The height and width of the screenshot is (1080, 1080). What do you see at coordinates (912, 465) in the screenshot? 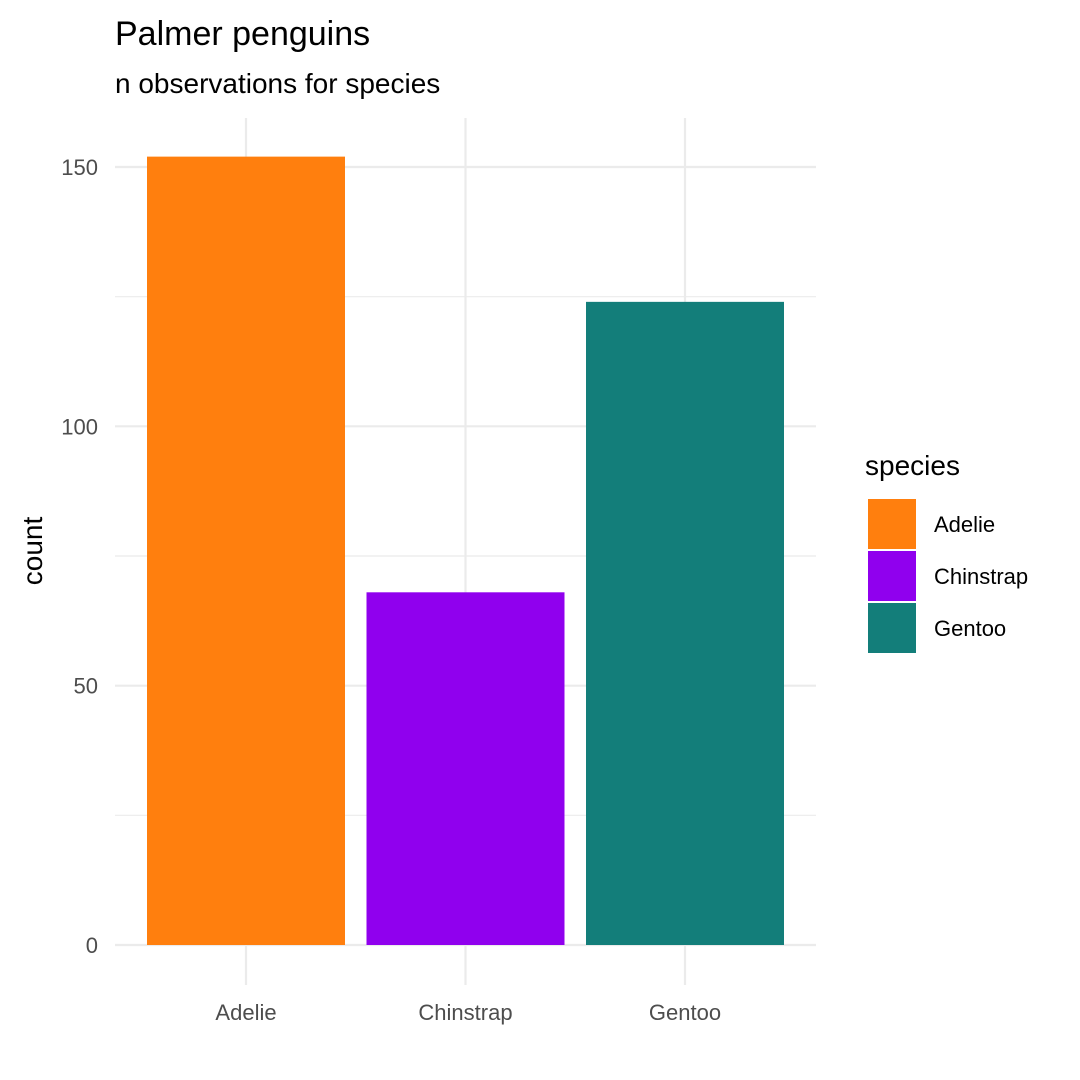
I see `legend-title: species` at bounding box center [912, 465].